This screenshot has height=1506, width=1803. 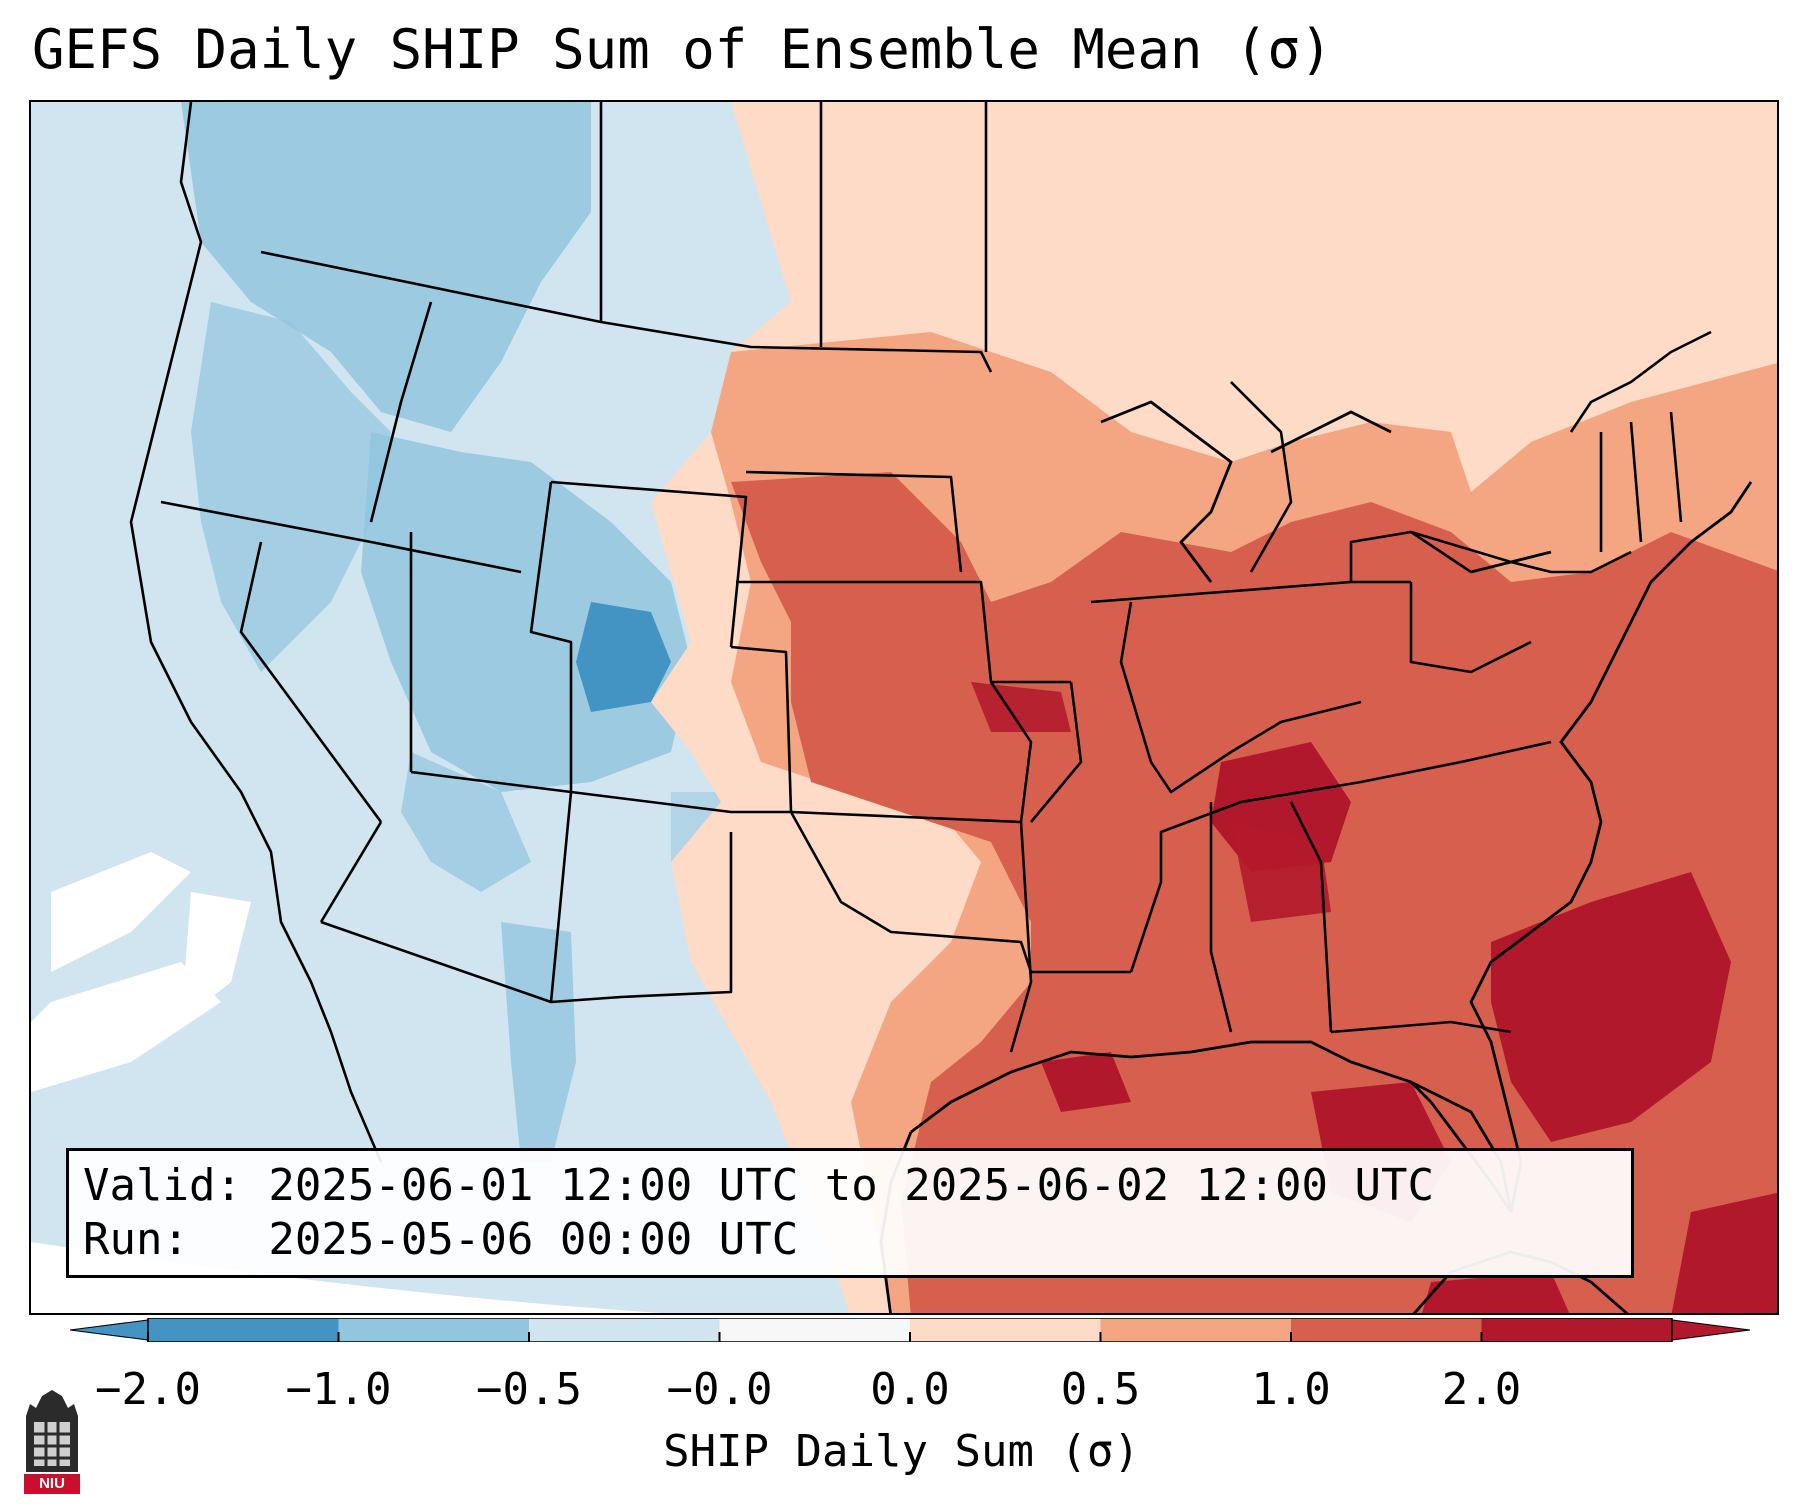 I want to click on run-time-line: Run: 2025-05-06 00:00 UTC, so click(x=441, y=1239).